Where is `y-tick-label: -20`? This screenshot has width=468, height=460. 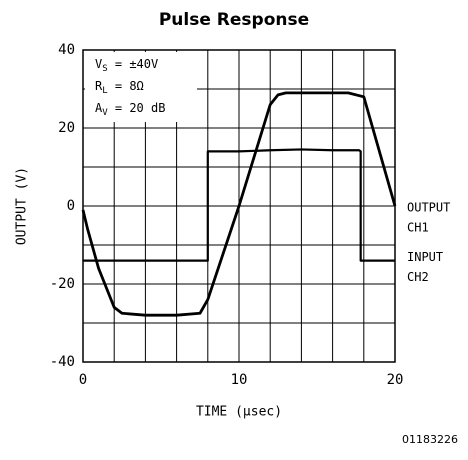
y-tick-label: -20 is located at coordinates (62, 284).